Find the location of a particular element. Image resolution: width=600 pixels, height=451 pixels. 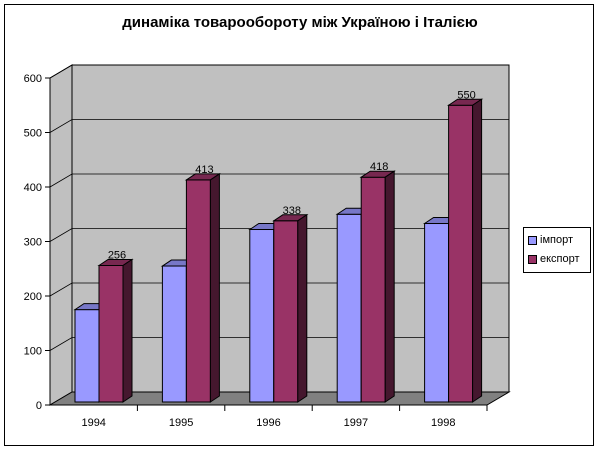

y-tick-label: 400 is located at coordinates (33, 188).